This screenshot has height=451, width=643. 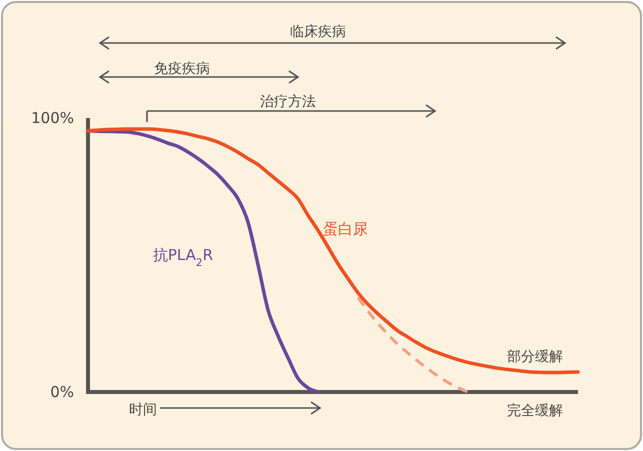 What do you see at coordinates (143, 410) in the screenshot?
I see `text: 时间` at bounding box center [143, 410].